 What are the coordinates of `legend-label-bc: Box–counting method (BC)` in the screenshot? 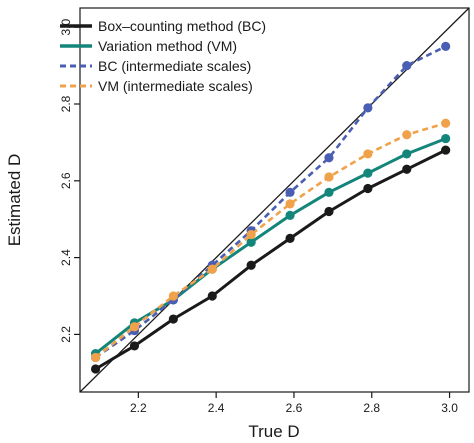 It's located at (182, 26).